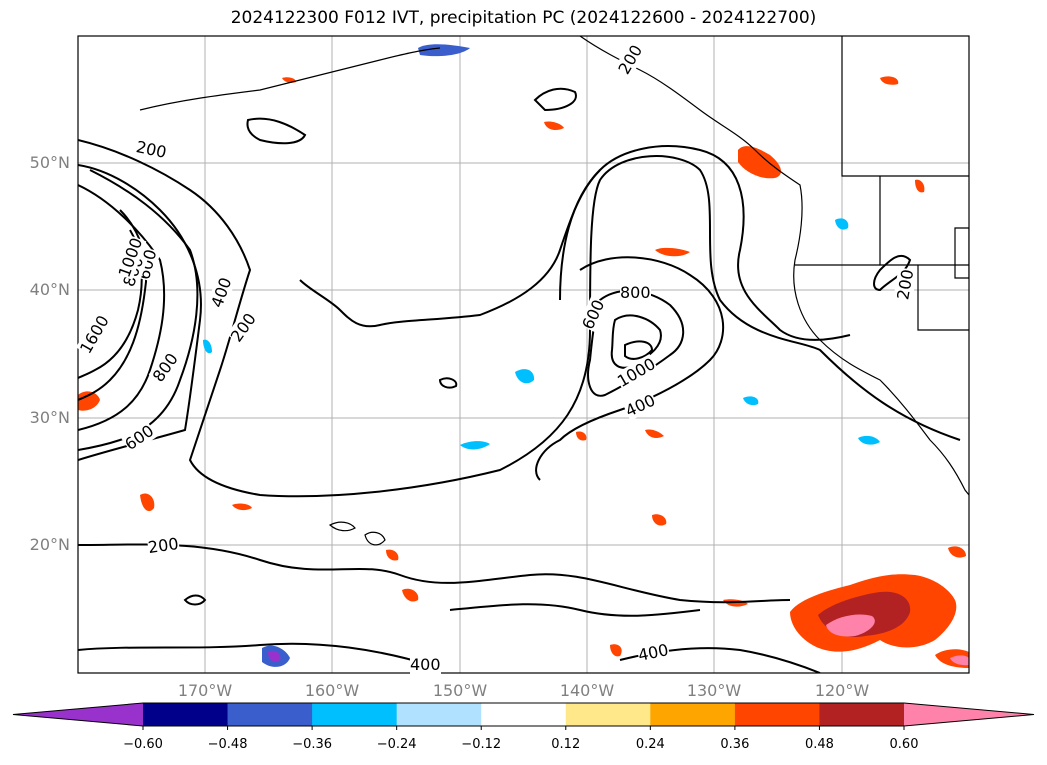 This screenshot has height=765, width=1047. What do you see at coordinates (205, 690) in the screenshot?
I see `lon-label-170w: 170°W` at bounding box center [205, 690].